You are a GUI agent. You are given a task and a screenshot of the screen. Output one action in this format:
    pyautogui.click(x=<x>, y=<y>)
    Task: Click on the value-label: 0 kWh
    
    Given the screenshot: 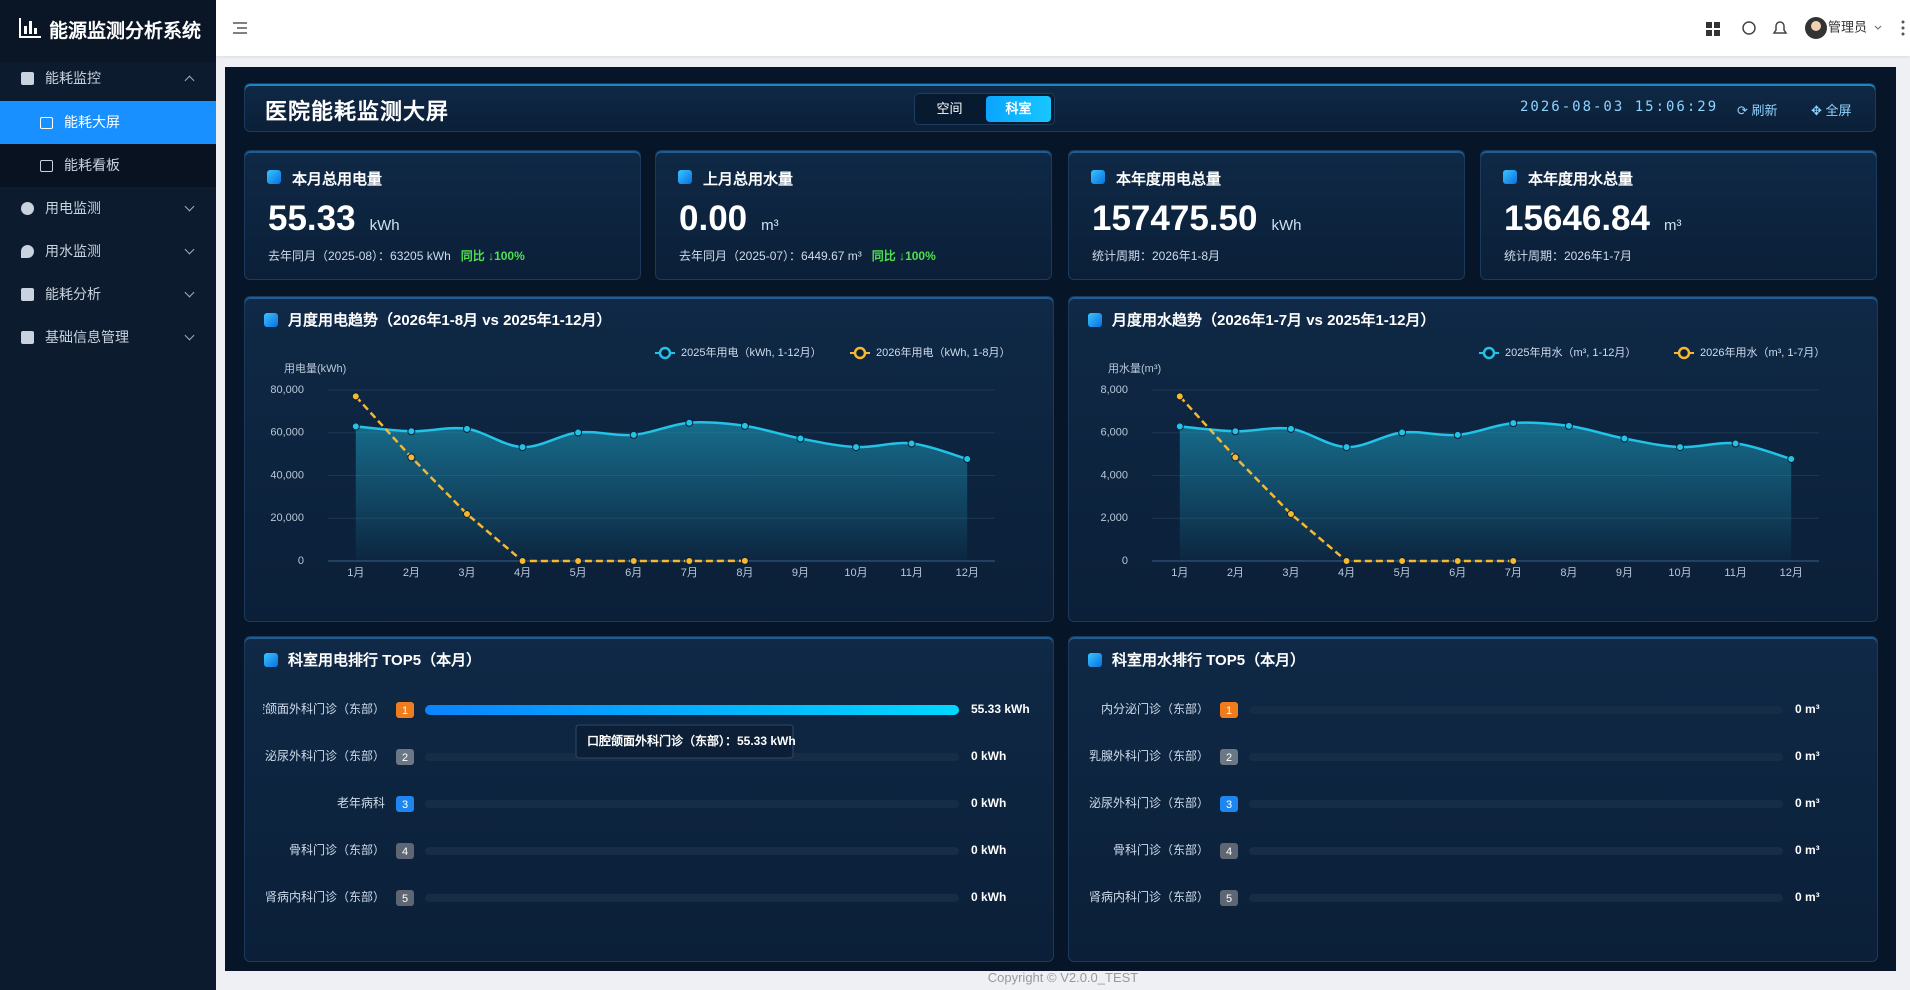 What is the action you would take?
    pyautogui.click(x=988, y=756)
    